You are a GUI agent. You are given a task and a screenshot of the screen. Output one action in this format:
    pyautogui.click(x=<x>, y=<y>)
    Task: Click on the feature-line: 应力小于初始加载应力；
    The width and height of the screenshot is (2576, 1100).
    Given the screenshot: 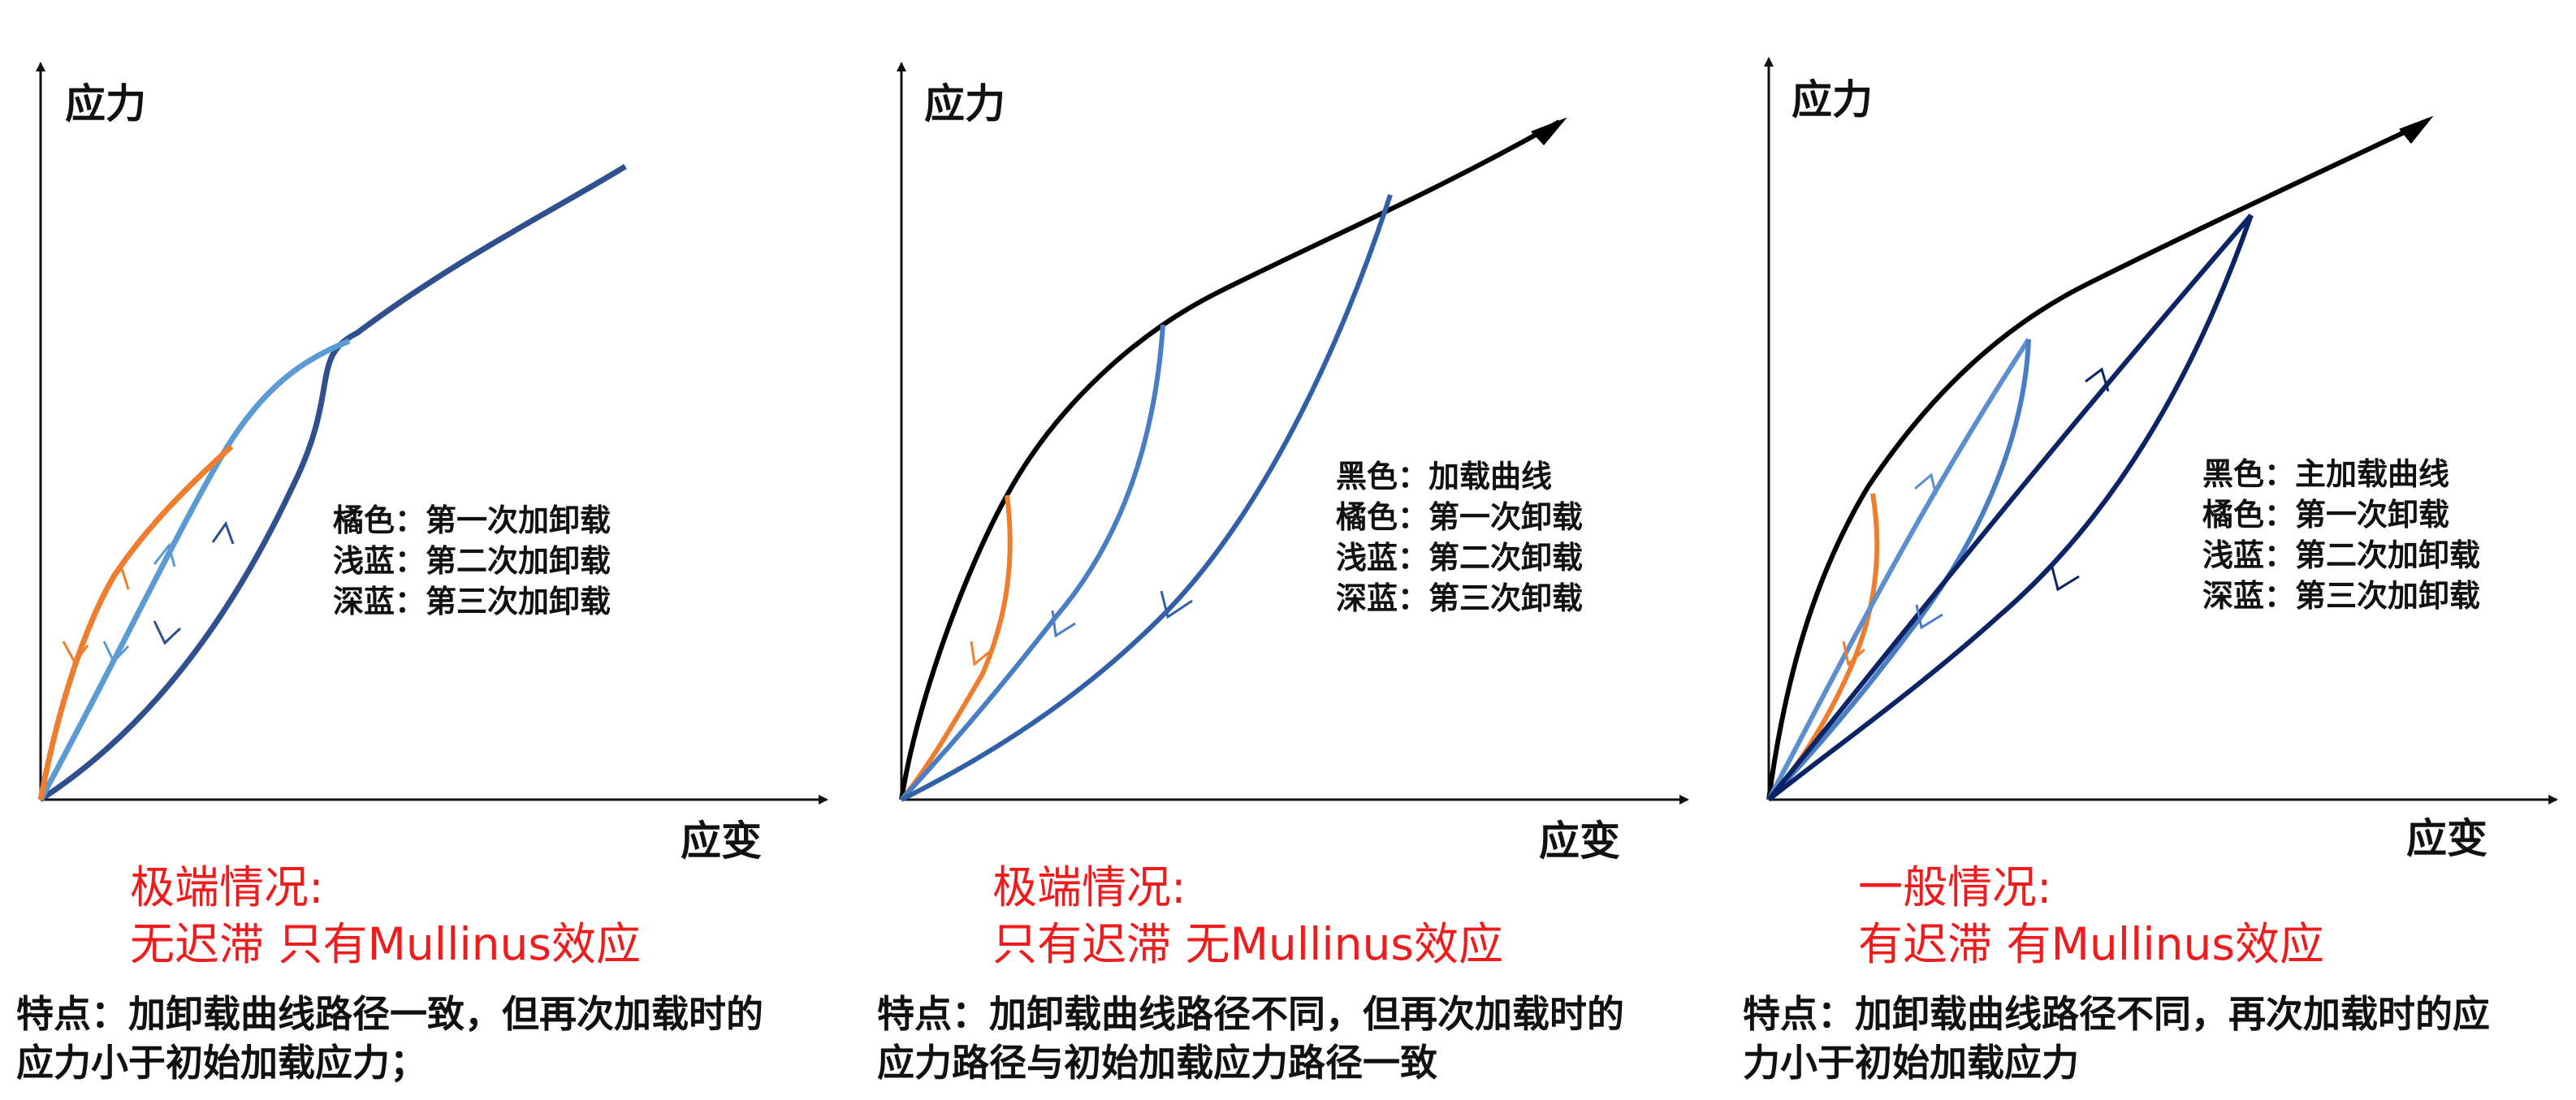 What is the action you would take?
    pyautogui.click(x=222, y=1063)
    